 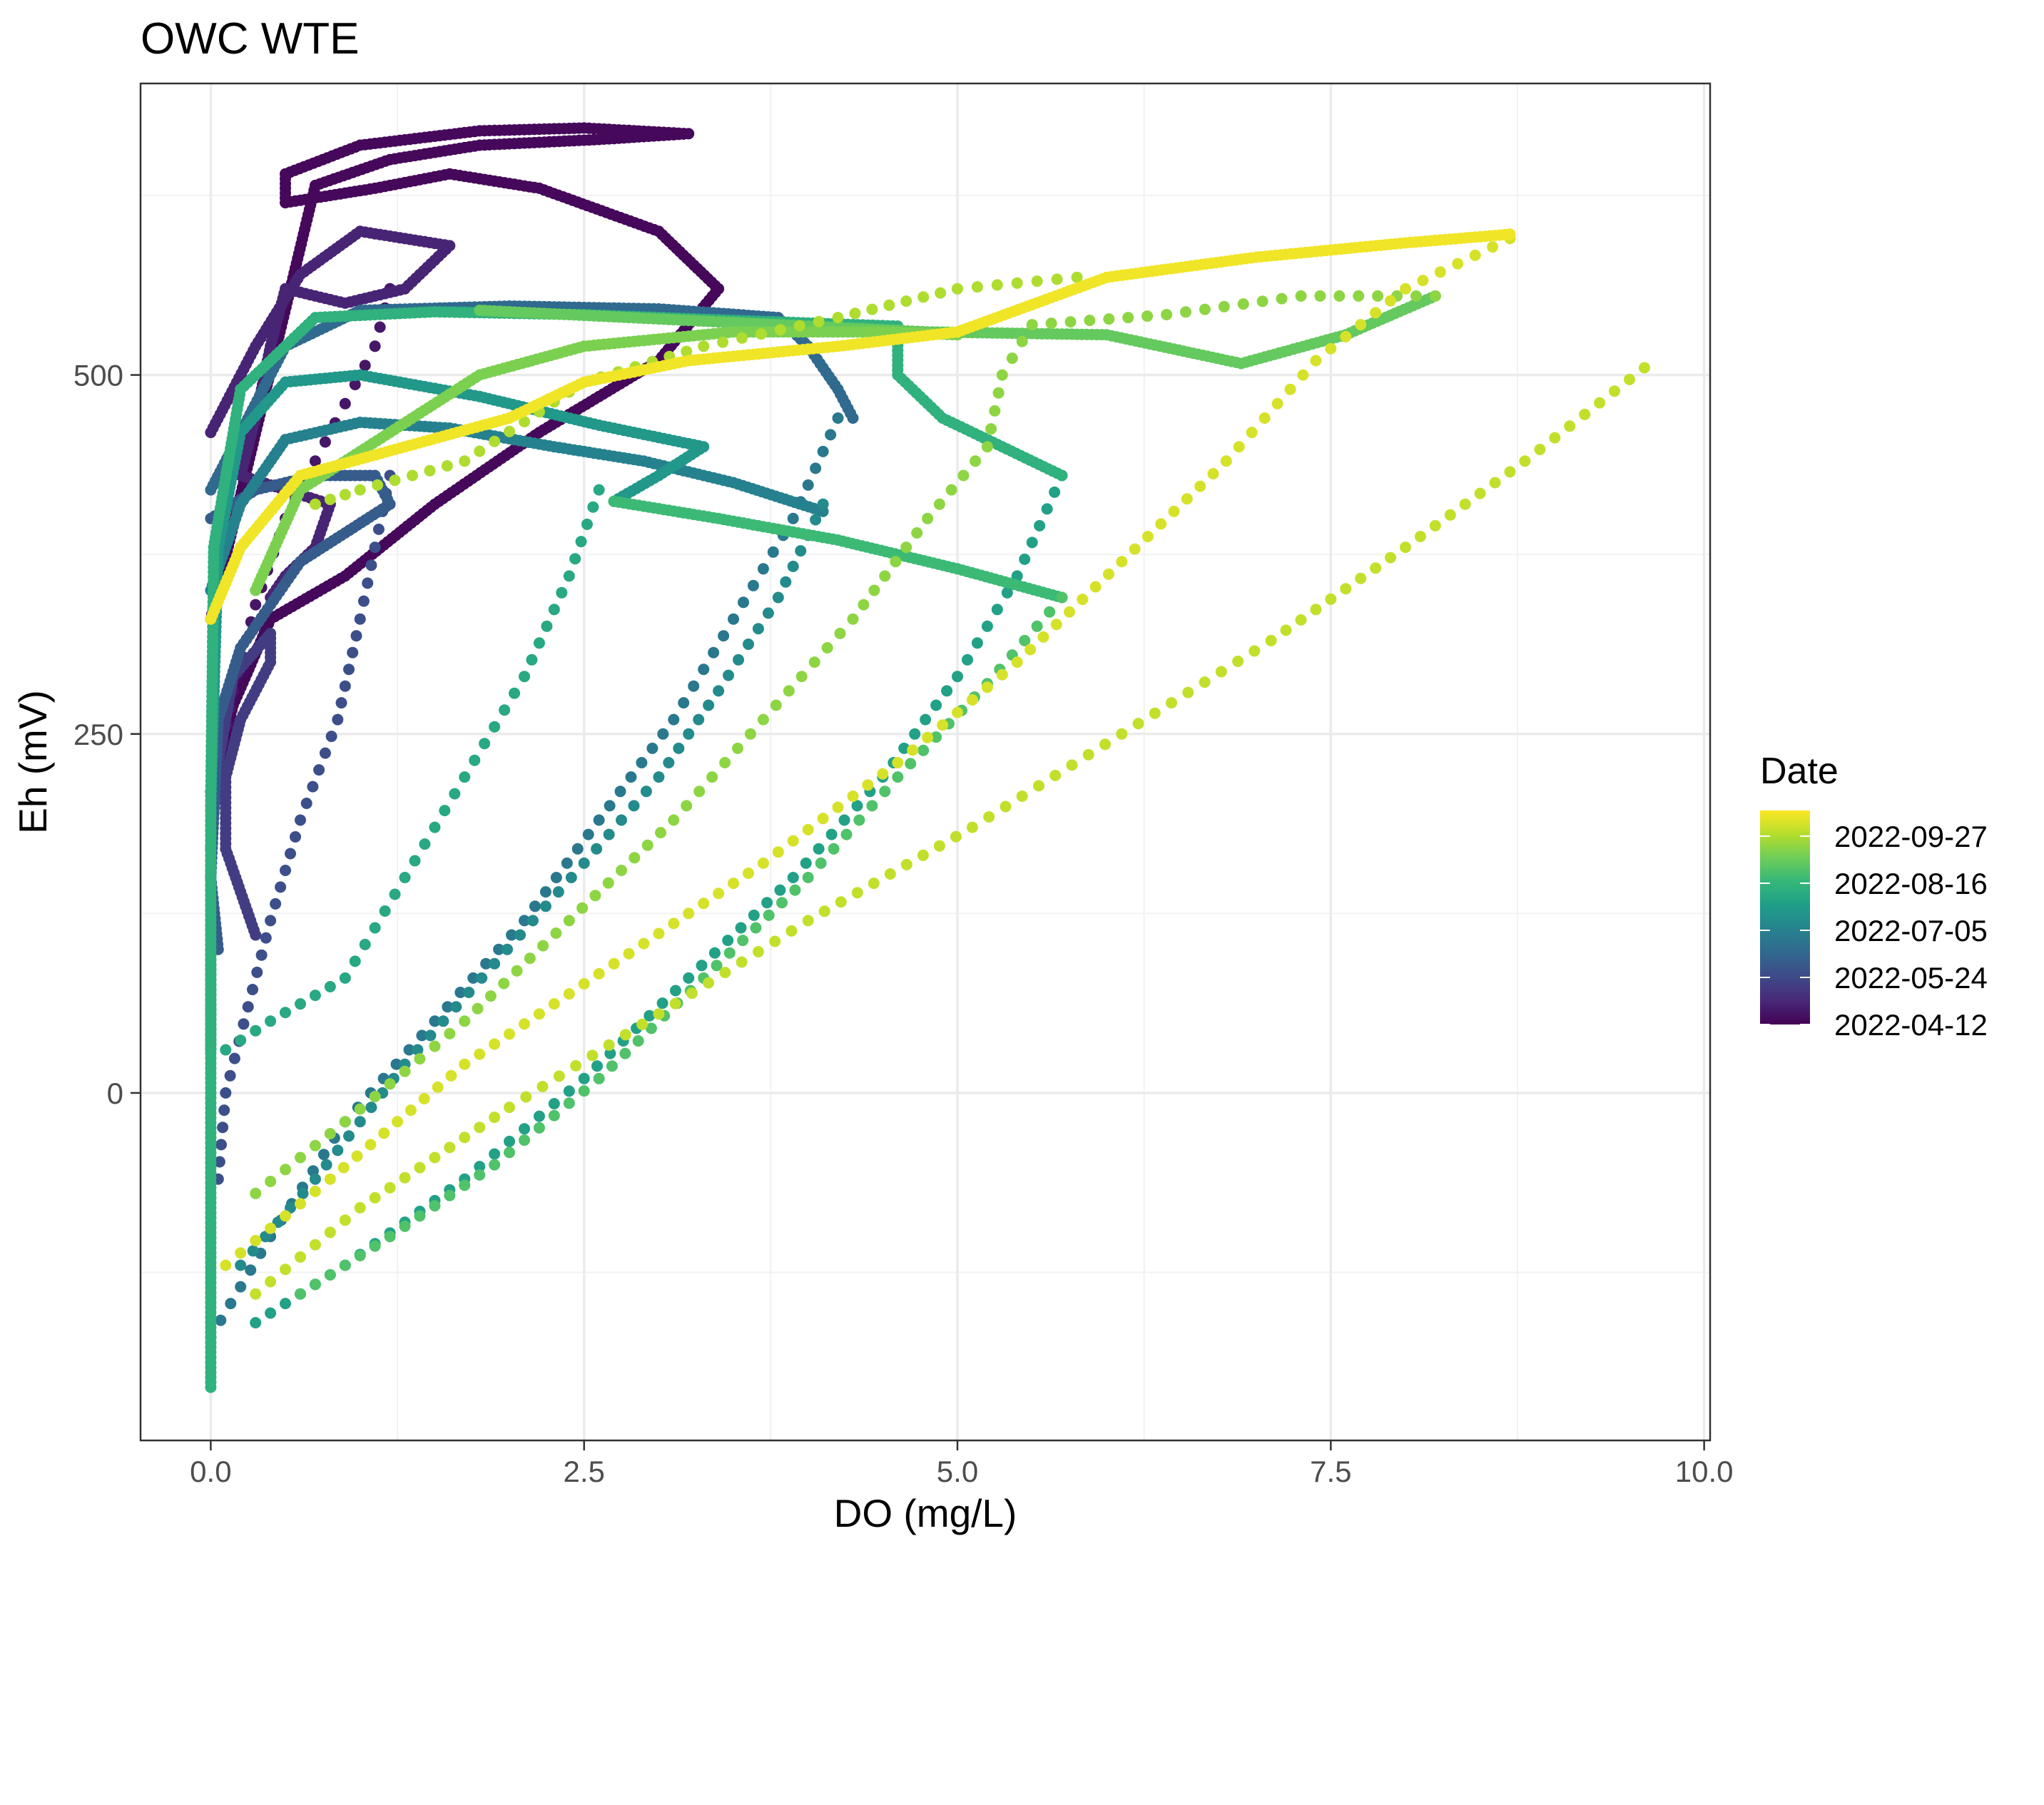 What do you see at coordinates (1704, 1471) in the screenshot?
I see `x-tick-label: 10.0` at bounding box center [1704, 1471].